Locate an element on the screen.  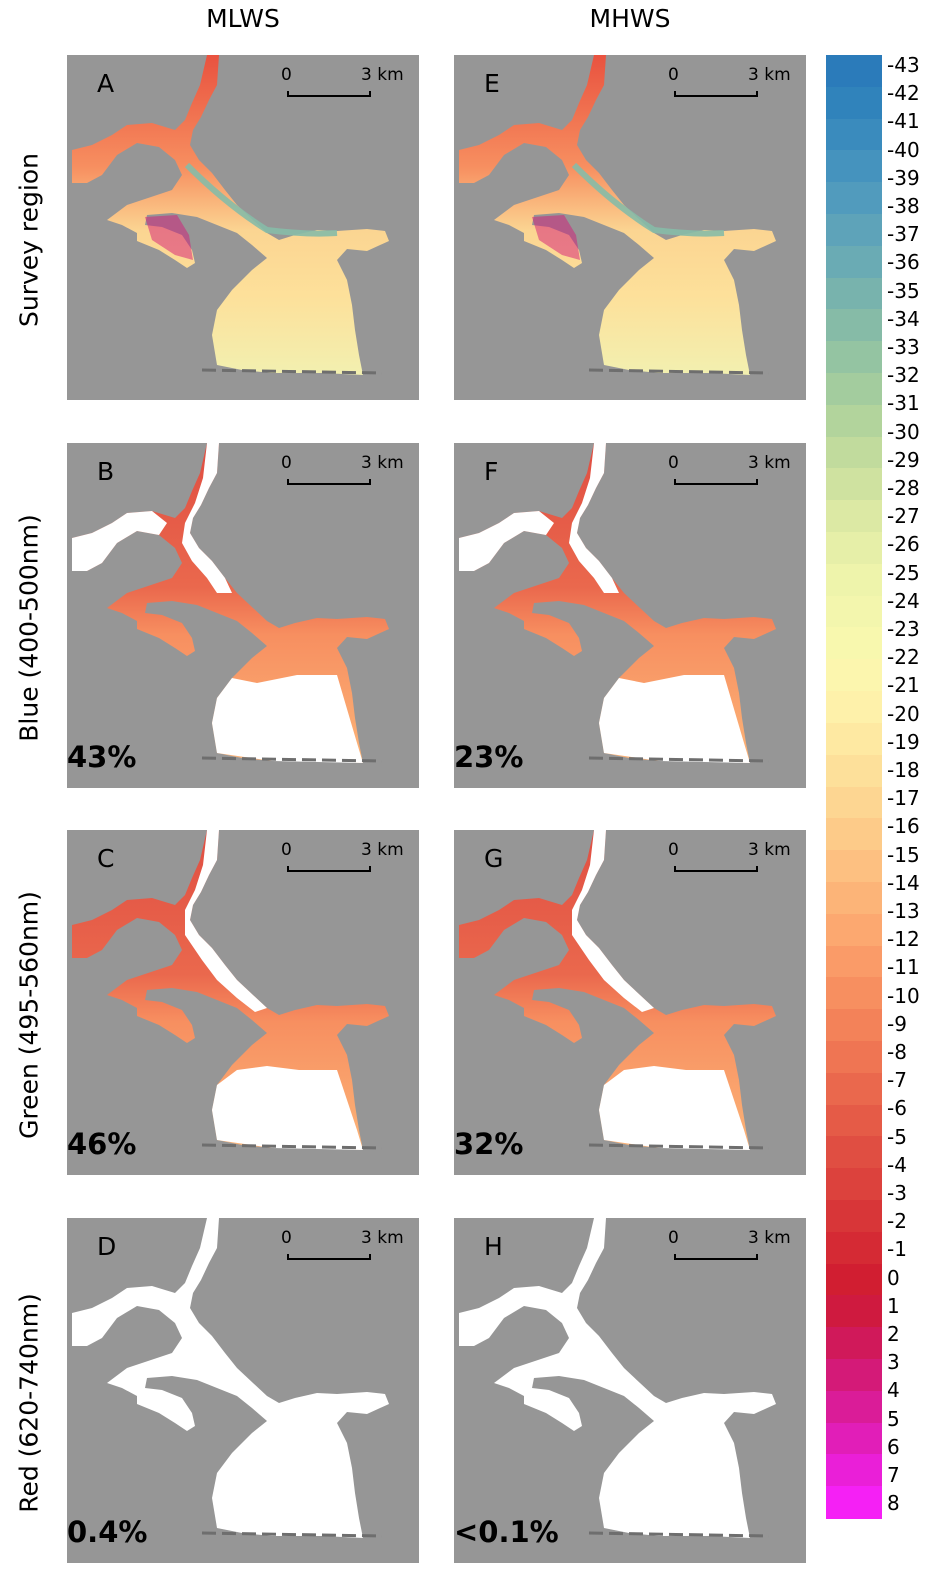
legend-label: -7 is located at coordinates (897, 1080).